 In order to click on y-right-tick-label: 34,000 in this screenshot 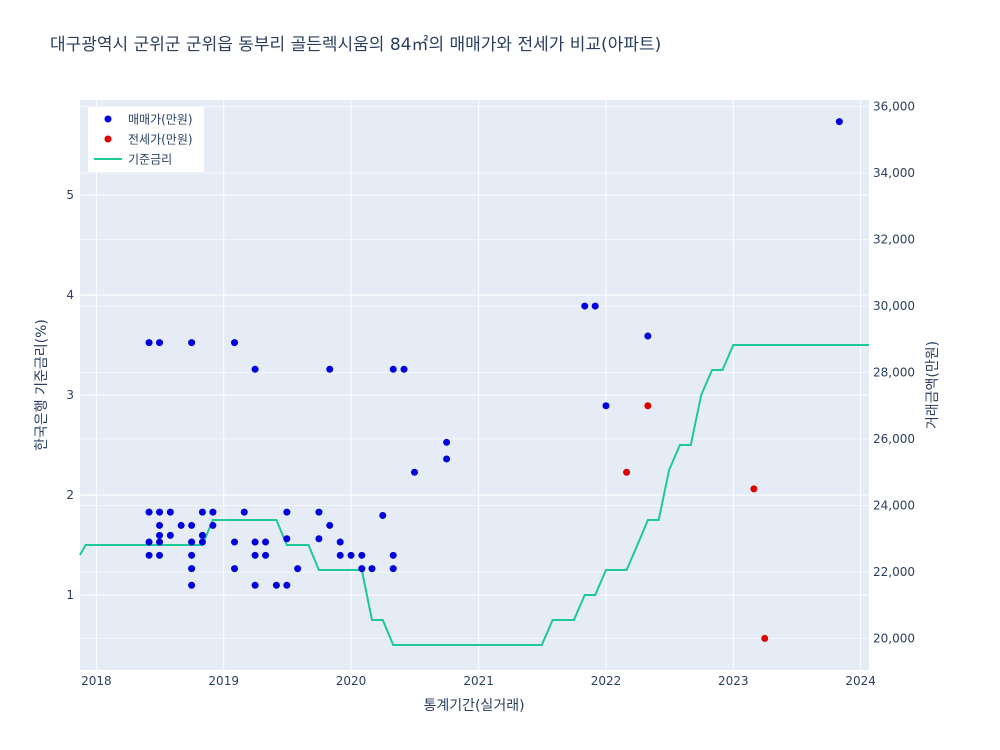, I will do `click(894, 173)`.